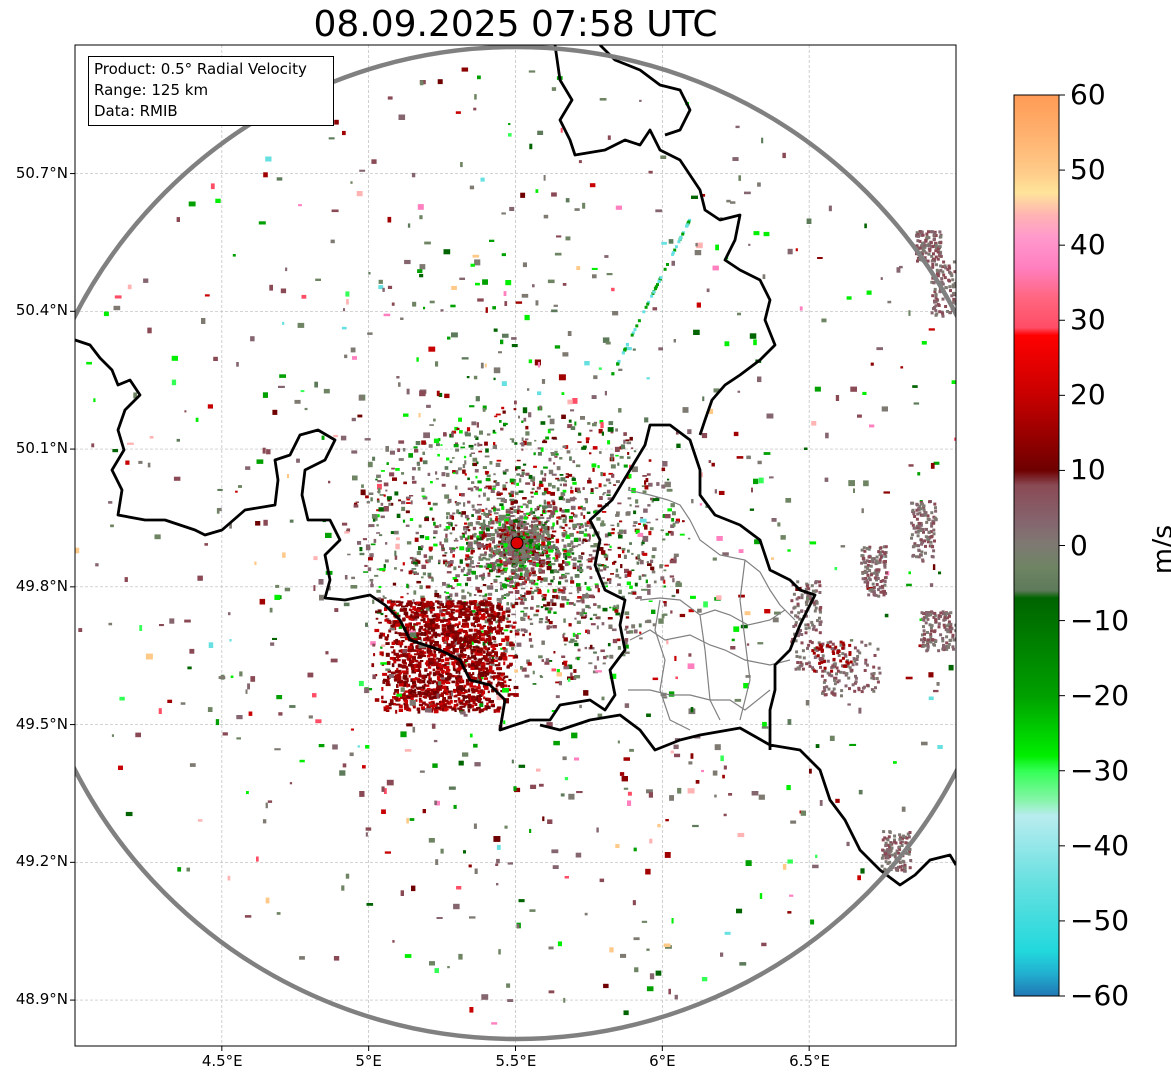 The width and height of the screenshot is (1171, 1081). What do you see at coordinates (1100, 695) in the screenshot?
I see `colorbar-tick-label: −20` at bounding box center [1100, 695].